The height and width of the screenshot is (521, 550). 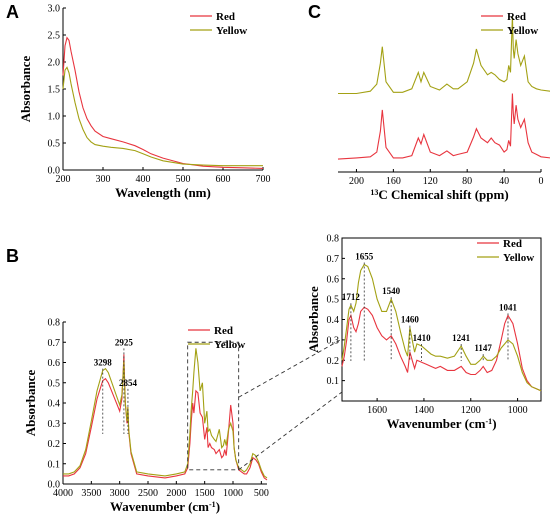 I want to click on x-tick-label: 1500, so click(x=205, y=493).